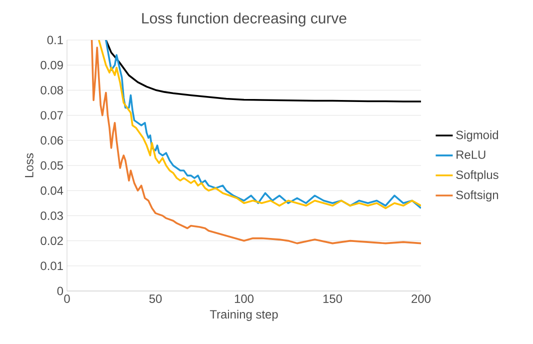 The width and height of the screenshot is (533, 344). What do you see at coordinates (60, 291) in the screenshot?
I see `y-tick-label: 0` at bounding box center [60, 291].